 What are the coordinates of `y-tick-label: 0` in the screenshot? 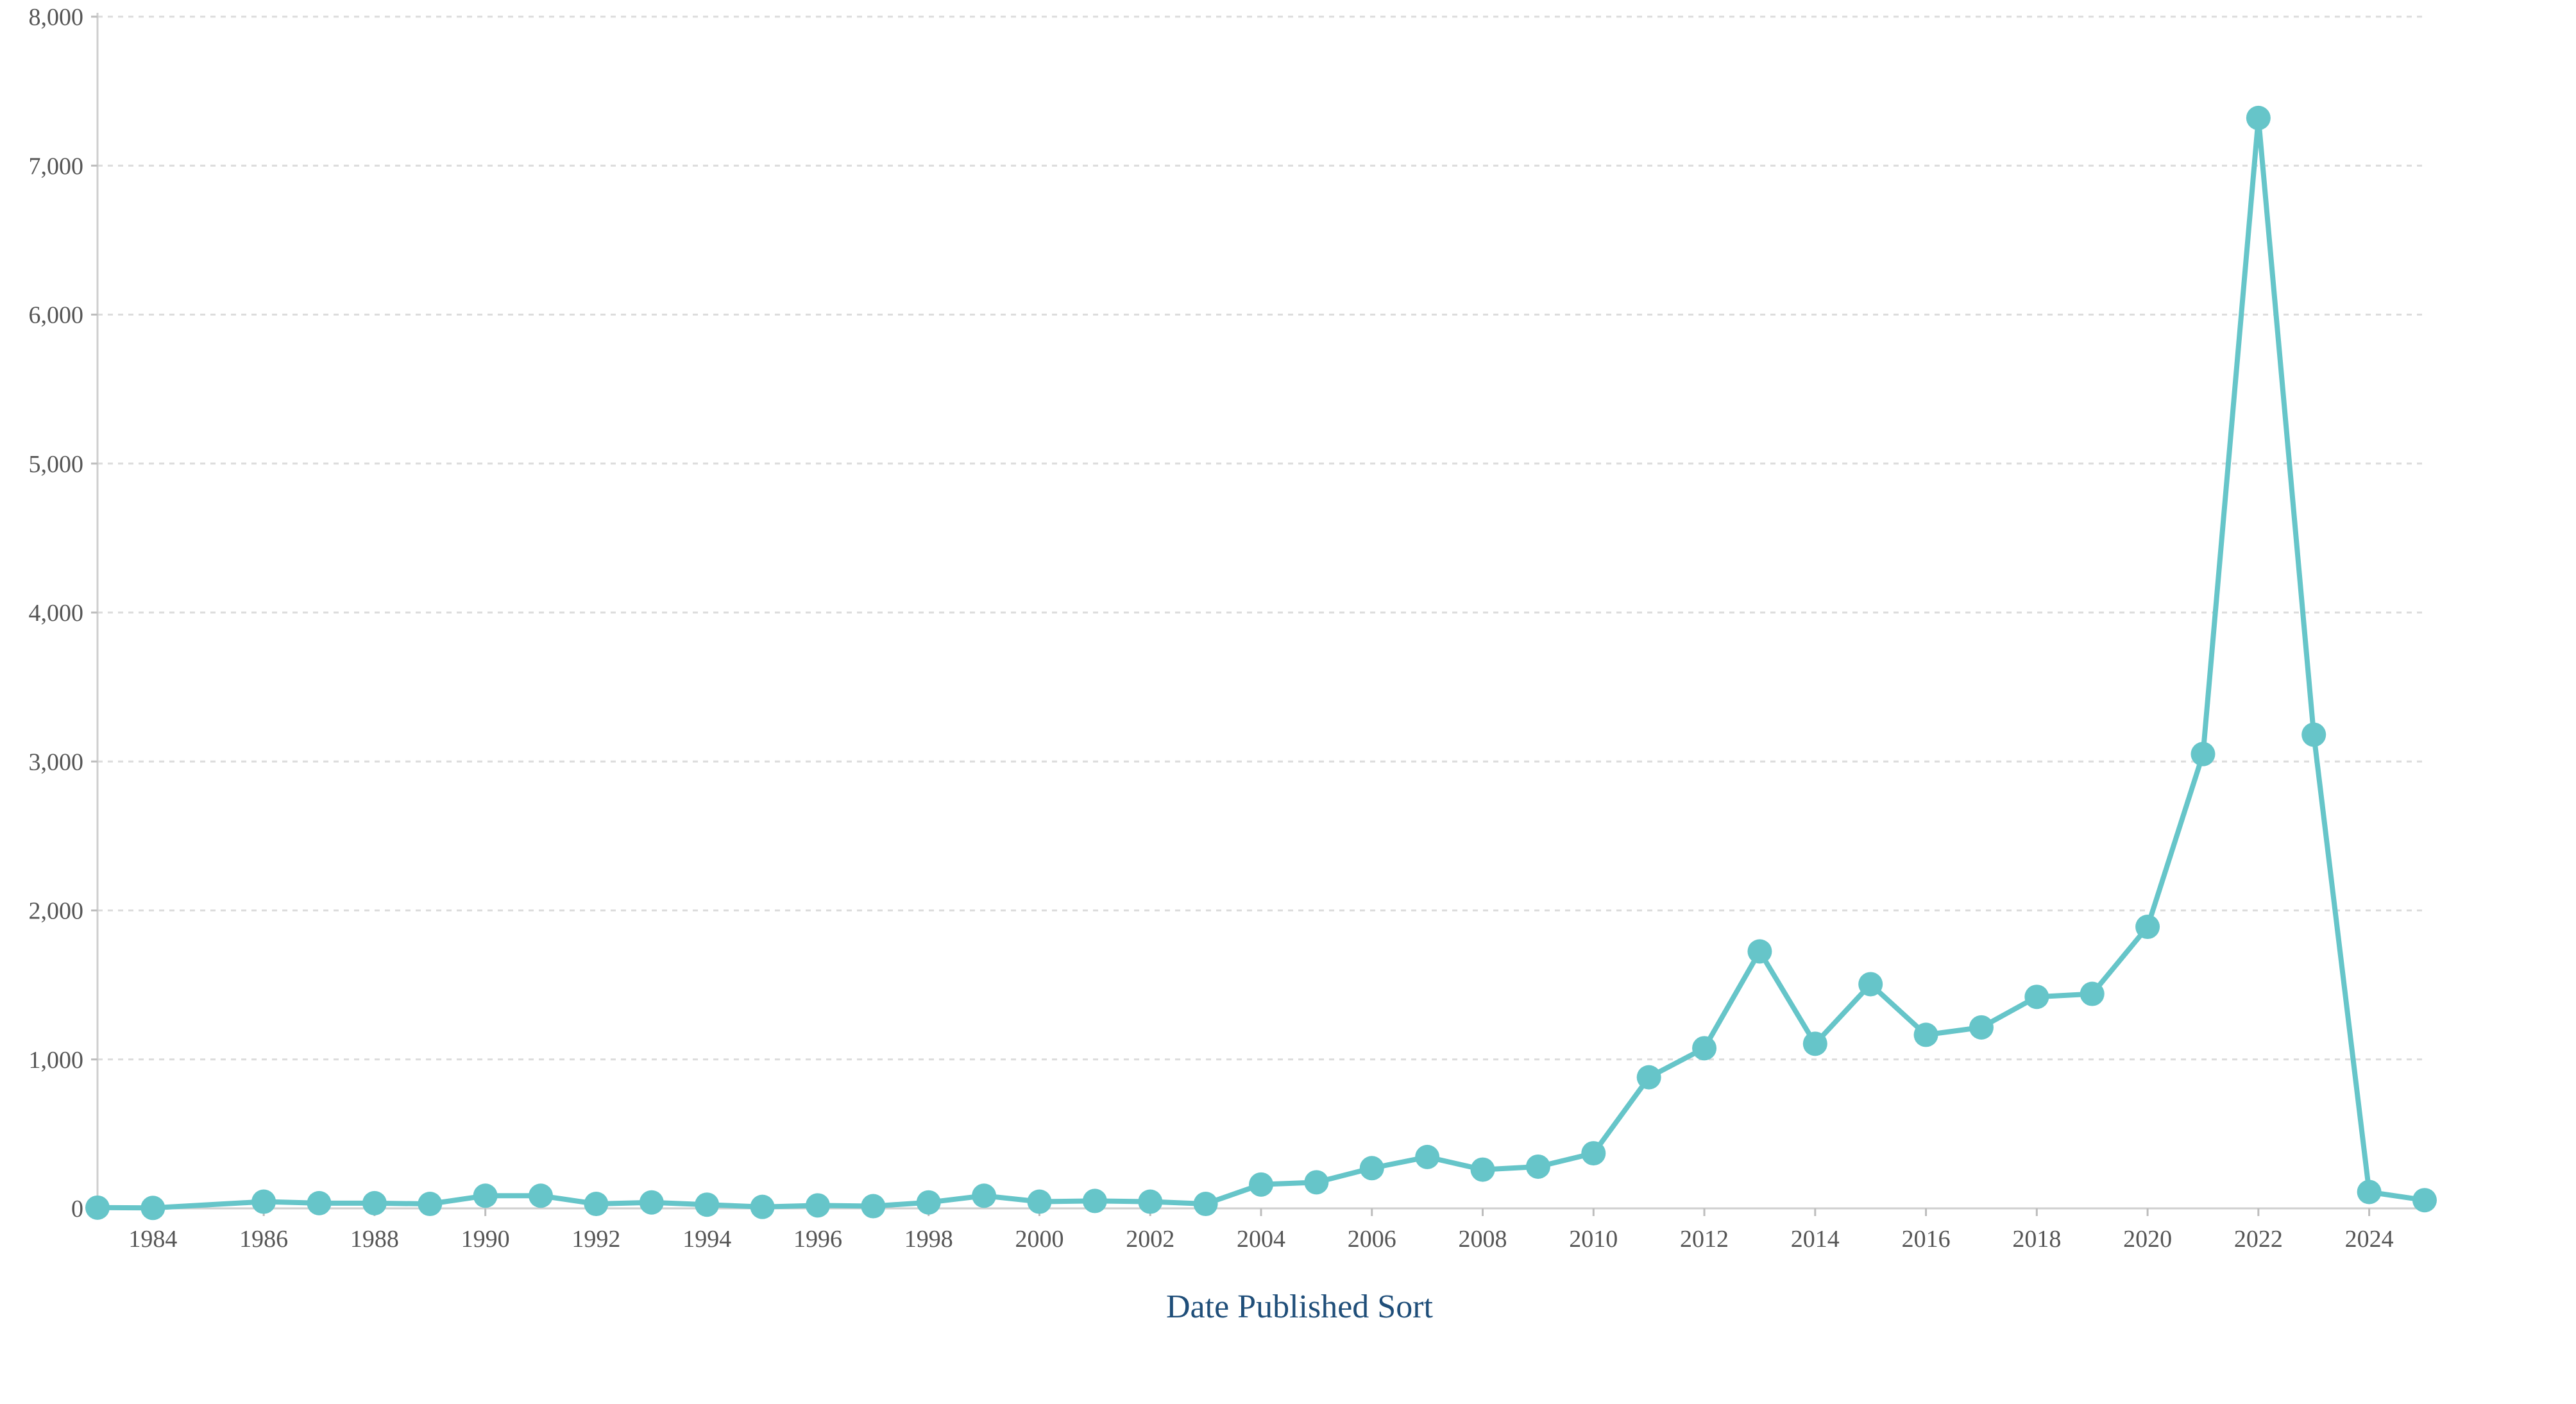 It's located at (77, 1209).